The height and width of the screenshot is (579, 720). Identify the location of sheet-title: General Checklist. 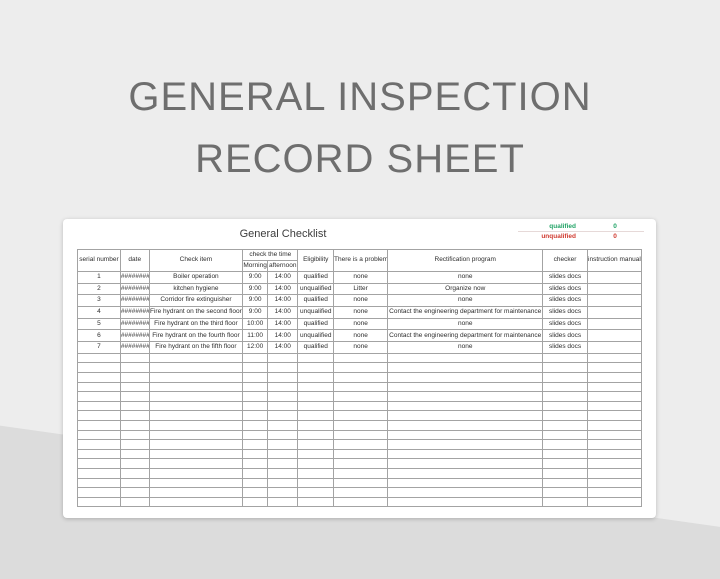
(283, 234).